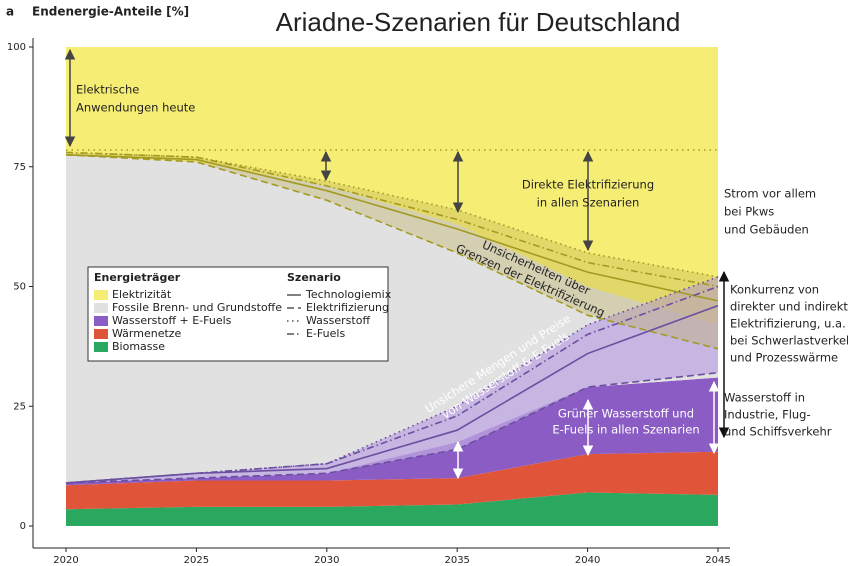  What do you see at coordinates (348, 294) in the screenshot?
I see `legend-label: Technologiemix` at bounding box center [348, 294].